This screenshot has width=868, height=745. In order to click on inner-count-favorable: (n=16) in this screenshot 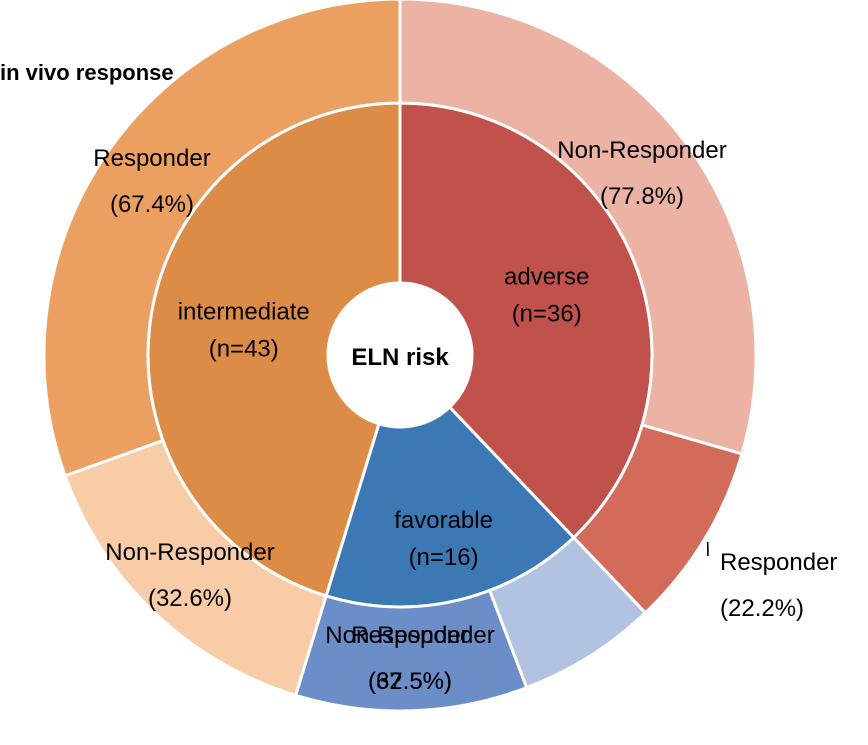, I will do `click(444, 557)`.